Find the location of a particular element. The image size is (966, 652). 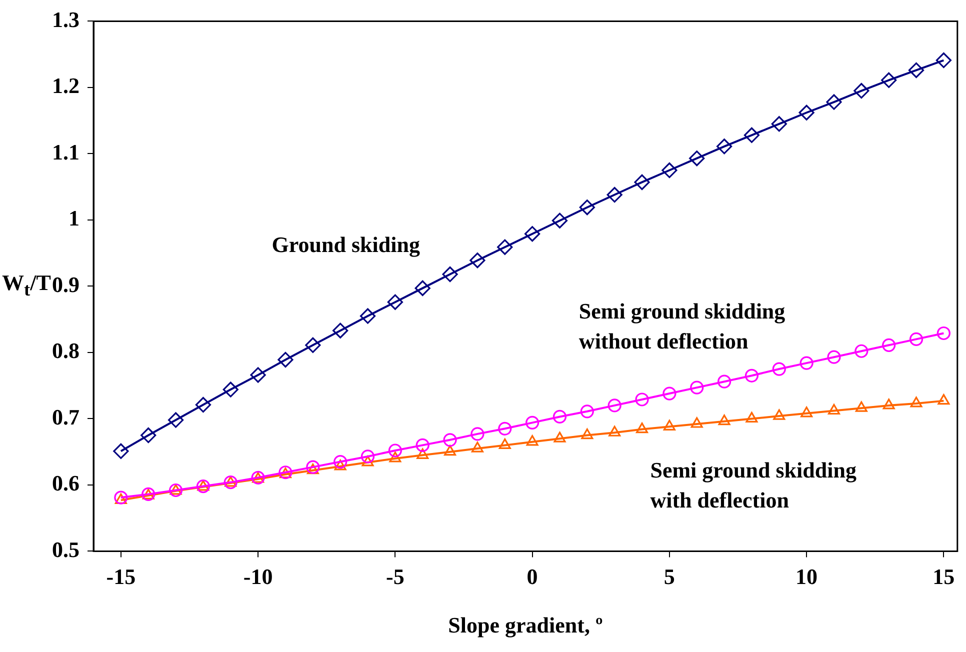

x-tick-label: 15 is located at coordinates (943, 577).